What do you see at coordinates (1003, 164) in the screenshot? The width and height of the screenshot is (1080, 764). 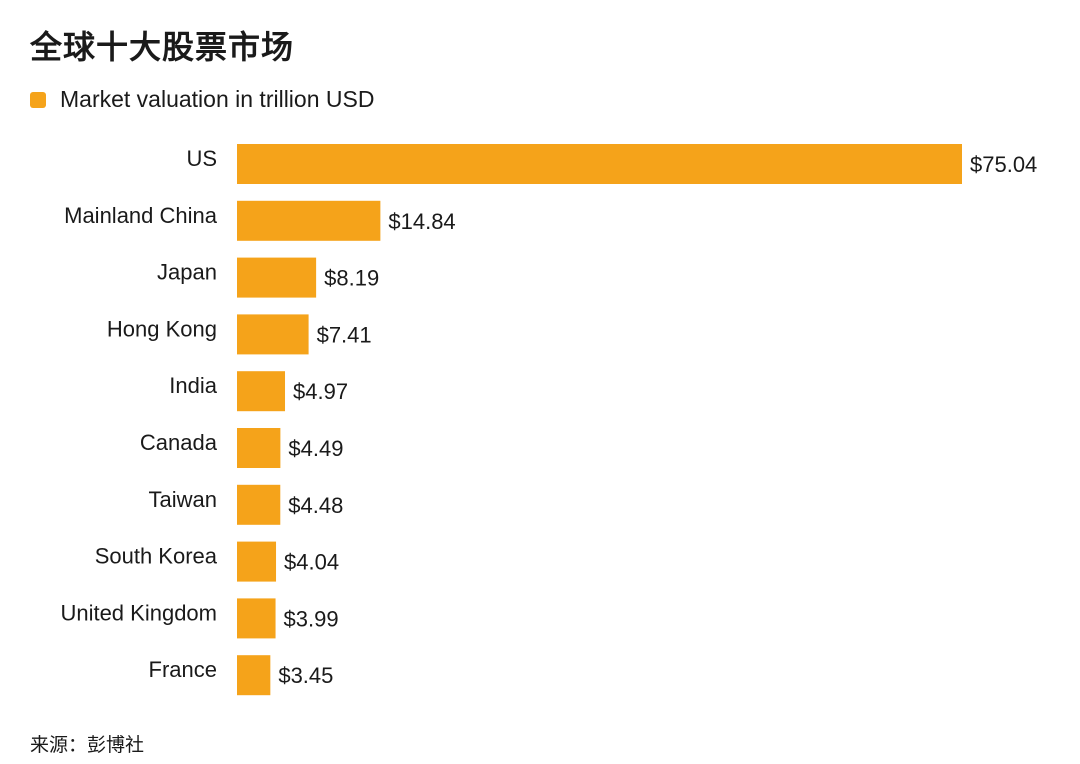 I see `value-label: $75.04` at bounding box center [1003, 164].